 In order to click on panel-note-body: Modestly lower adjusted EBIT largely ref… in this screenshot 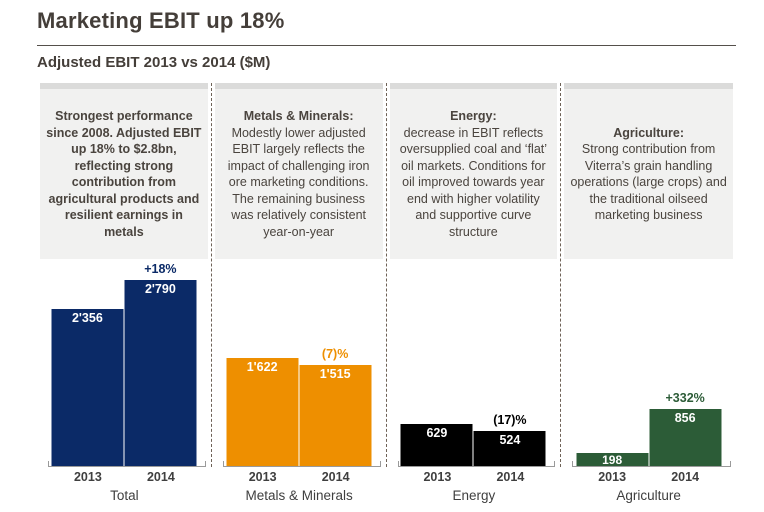, I will do `click(298, 182)`.